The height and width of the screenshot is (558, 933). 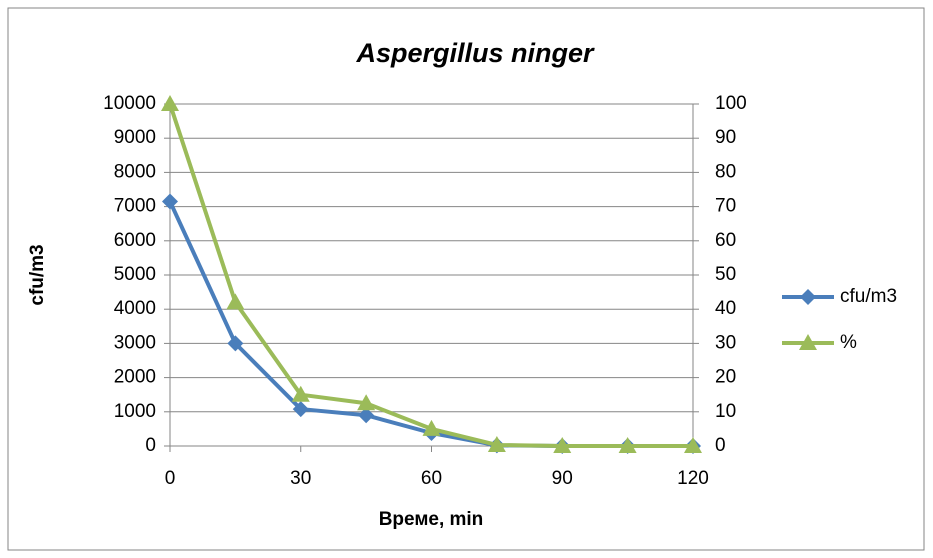 I want to click on legend-label: %, so click(x=848, y=342).